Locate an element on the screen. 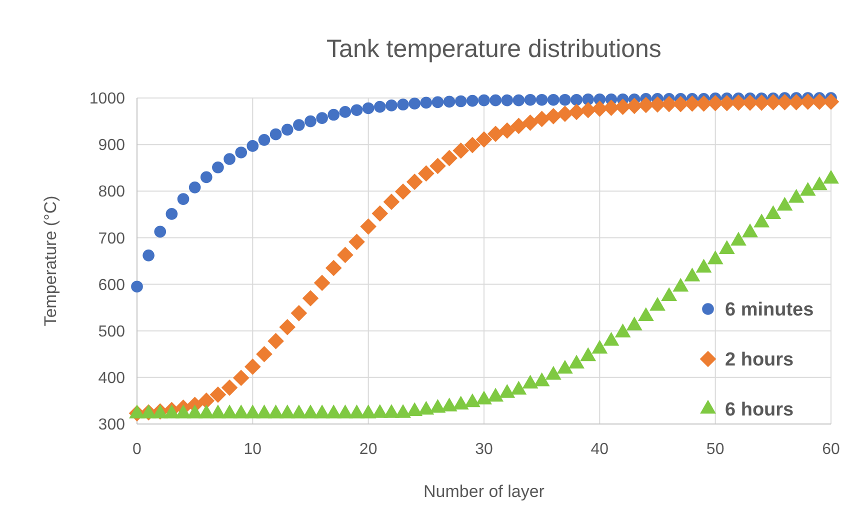  legend-label: 6 hours is located at coordinates (759, 410).